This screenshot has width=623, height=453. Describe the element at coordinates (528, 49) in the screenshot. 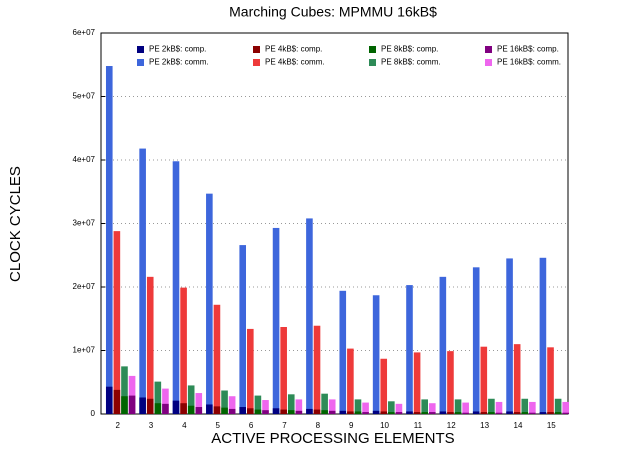

I see `legend-label: PE 16kB$: comp.` at that location.